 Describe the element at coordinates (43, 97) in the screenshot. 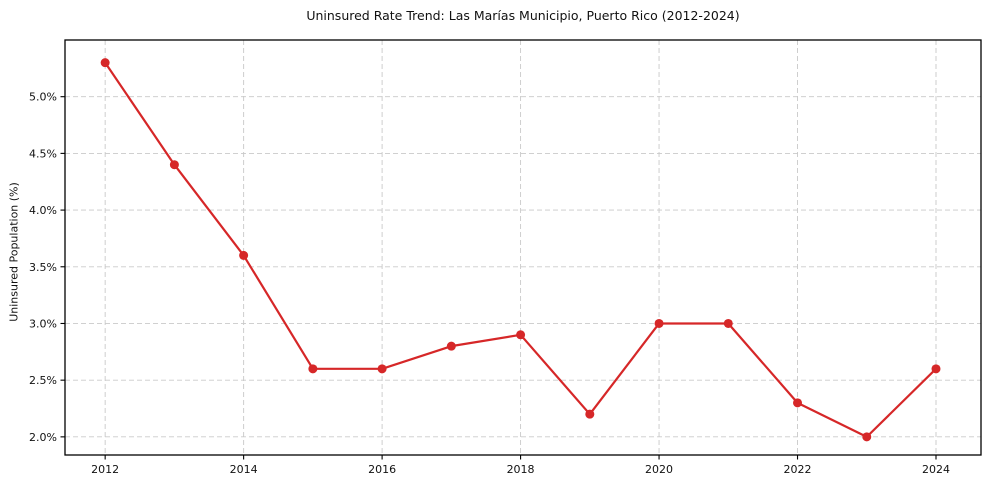

I see `y-tick-label: 5.0%` at that location.